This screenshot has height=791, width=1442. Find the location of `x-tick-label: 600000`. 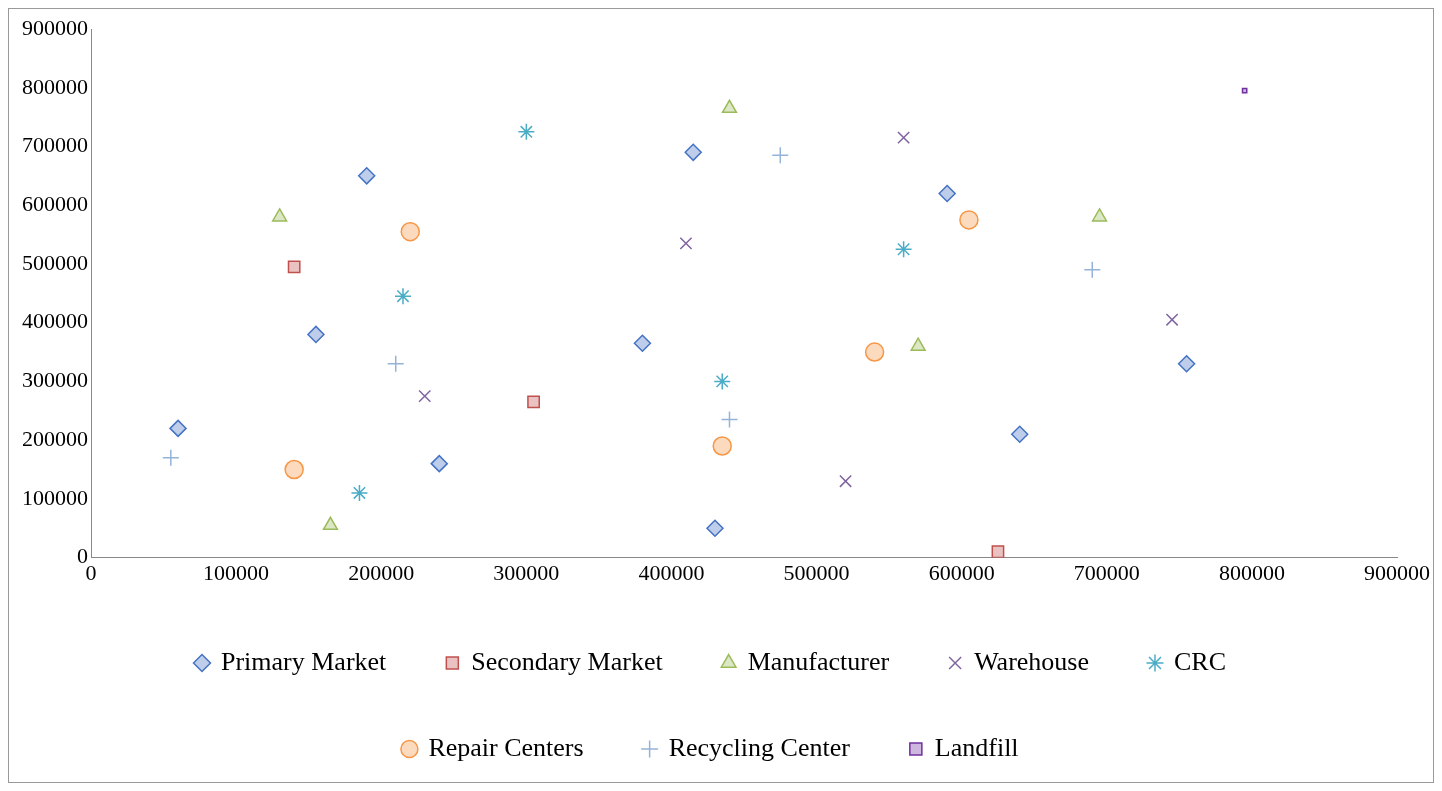

x-tick-label: 600000 is located at coordinates (961, 572).